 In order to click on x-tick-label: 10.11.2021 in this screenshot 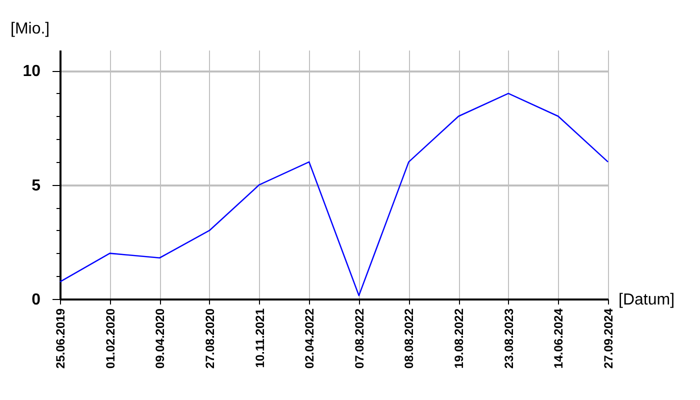, I will do `click(259, 338)`.